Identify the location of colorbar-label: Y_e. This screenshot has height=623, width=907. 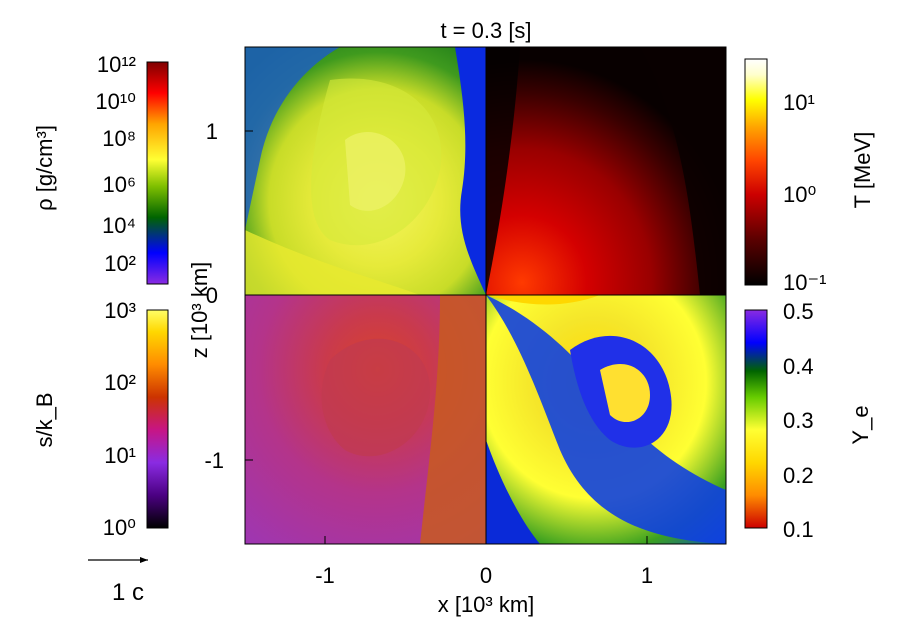
(860, 424).